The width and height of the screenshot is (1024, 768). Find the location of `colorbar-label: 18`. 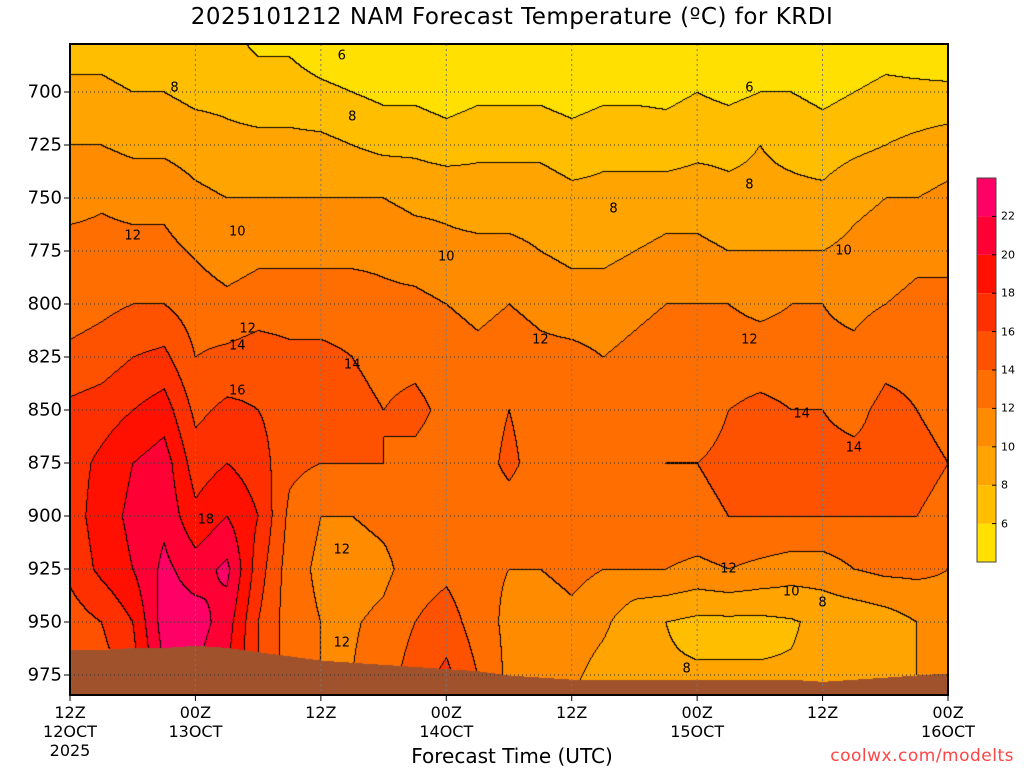

colorbar-label: 18 is located at coordinates (1008, 293).